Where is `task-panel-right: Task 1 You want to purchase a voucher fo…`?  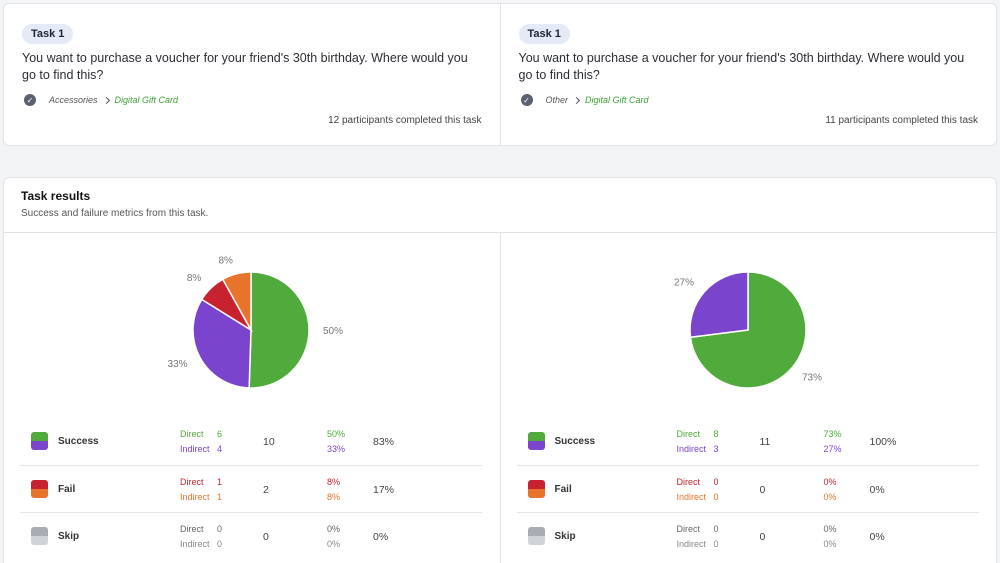 task-panel-right: Task 1 You want to purchase a voucher fo… is located at coordinates (748, 74).